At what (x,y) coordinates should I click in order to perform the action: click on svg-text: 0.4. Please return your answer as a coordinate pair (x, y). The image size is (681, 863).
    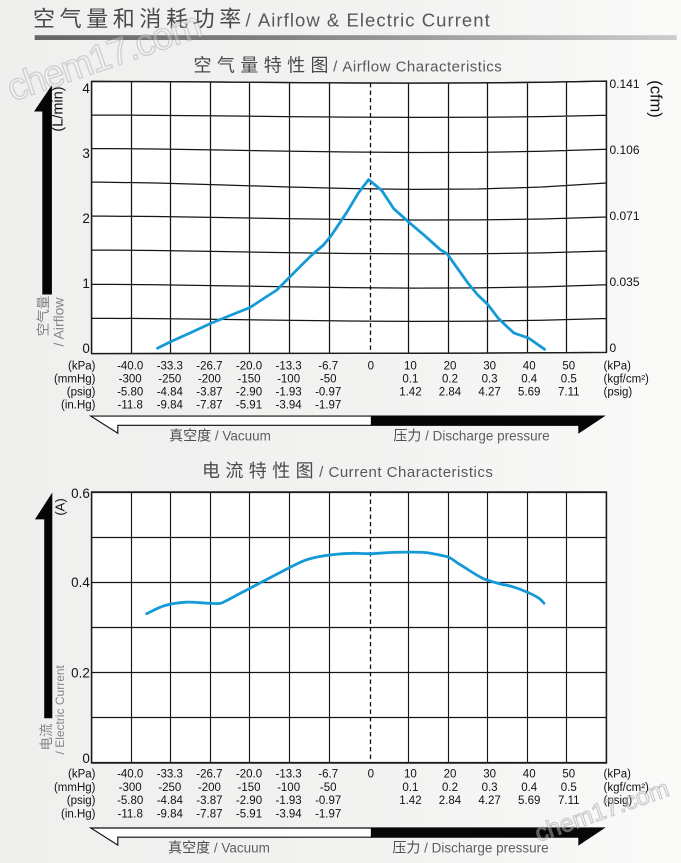
    Looking at the image, I should click on (80, 582).